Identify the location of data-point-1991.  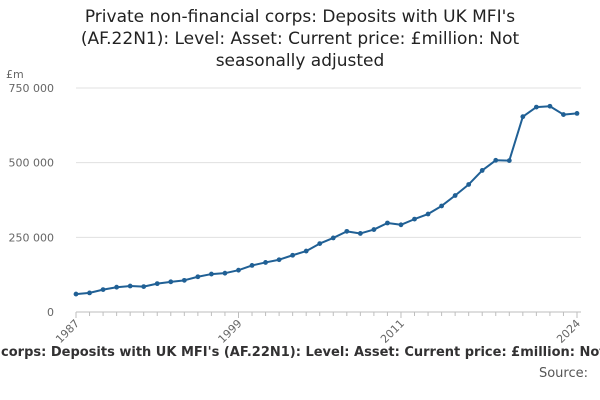
(130, 286).